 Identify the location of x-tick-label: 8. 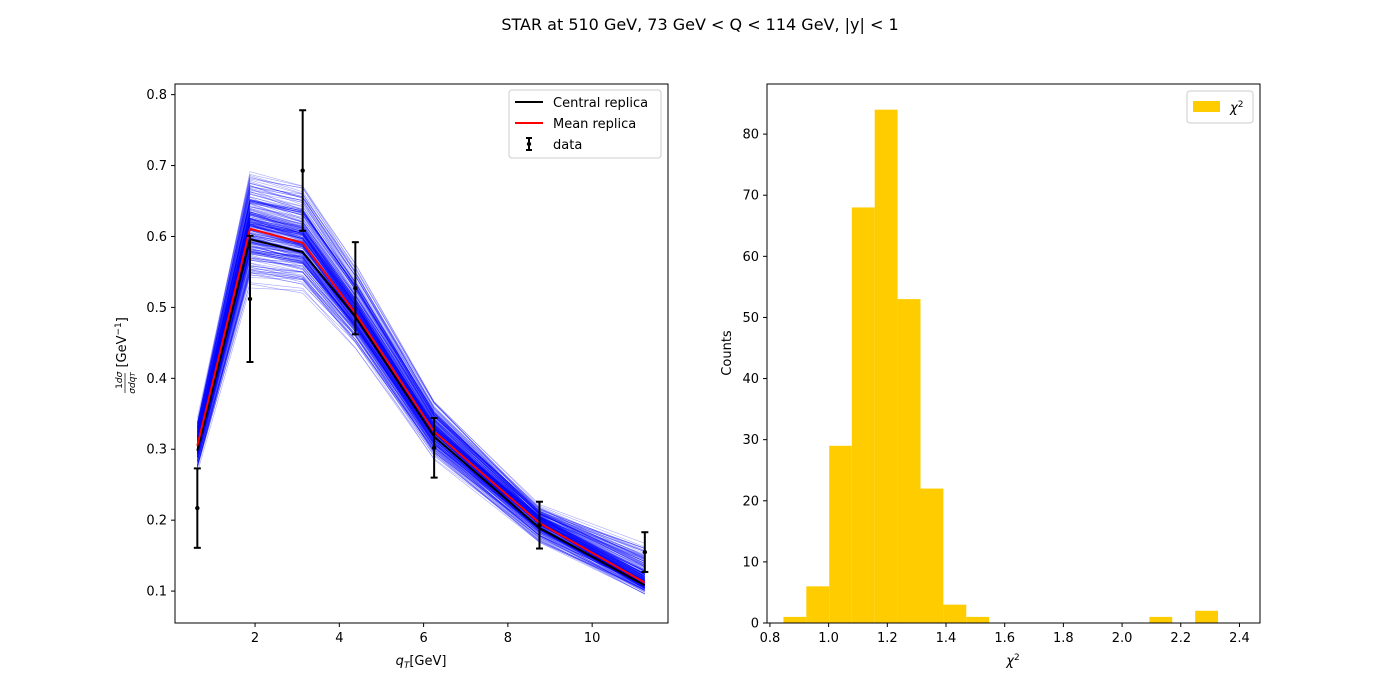
(508, 638).